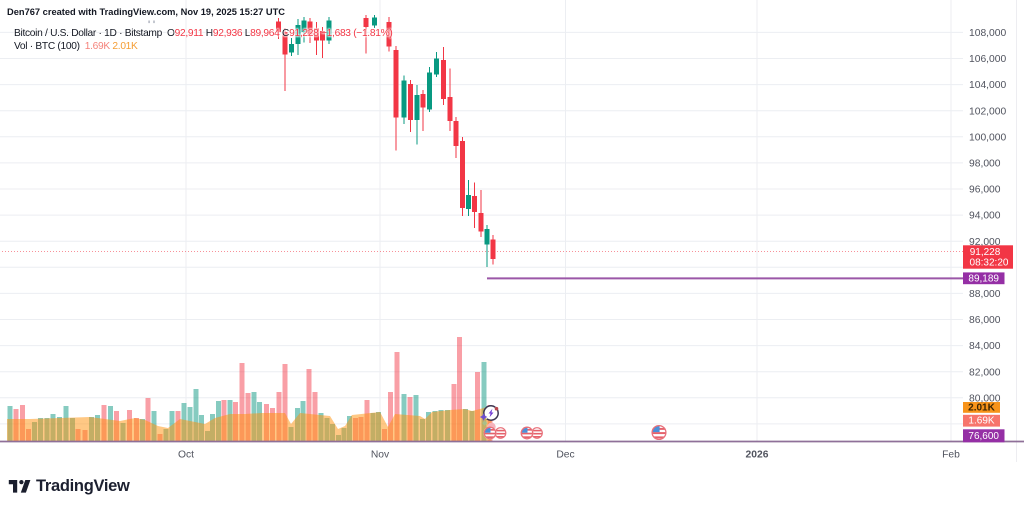 The width and height of the screenshot is (1024, 509). Describe the element at coordinates (985, 252) in the screenshot. I see `svg-text: 91,228` at that location.